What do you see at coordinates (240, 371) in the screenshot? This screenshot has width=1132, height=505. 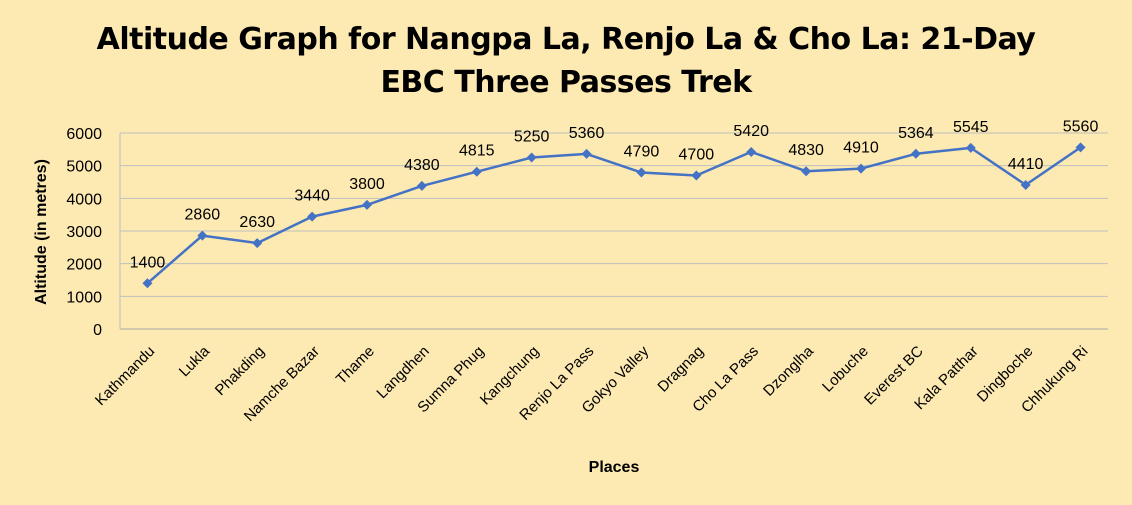 I see `x-tick-label: Phakding` at bounding box center [240, 371].